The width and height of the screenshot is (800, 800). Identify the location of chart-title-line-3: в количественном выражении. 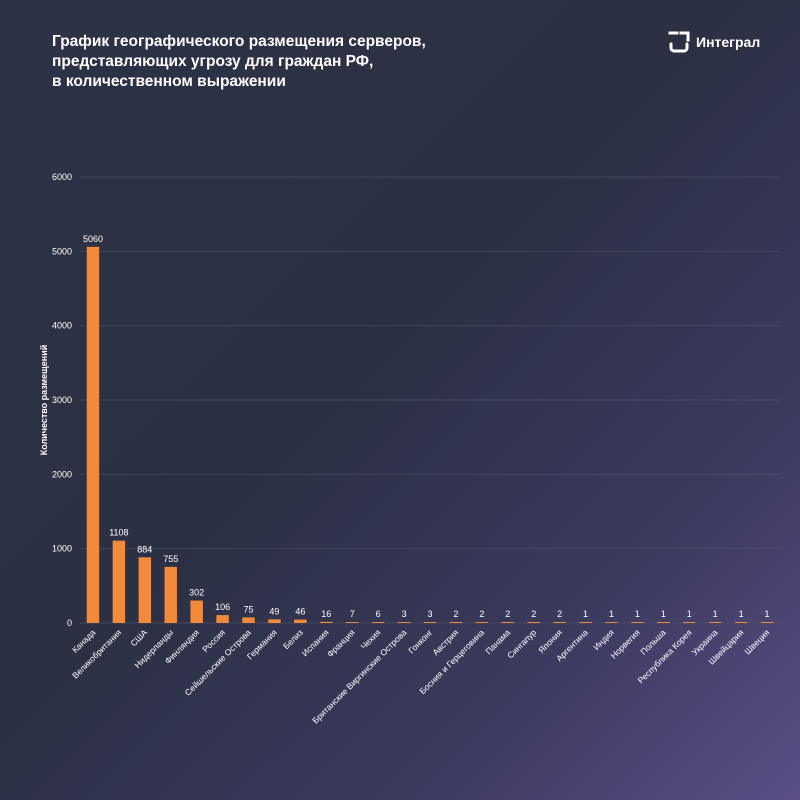
(169, 81).